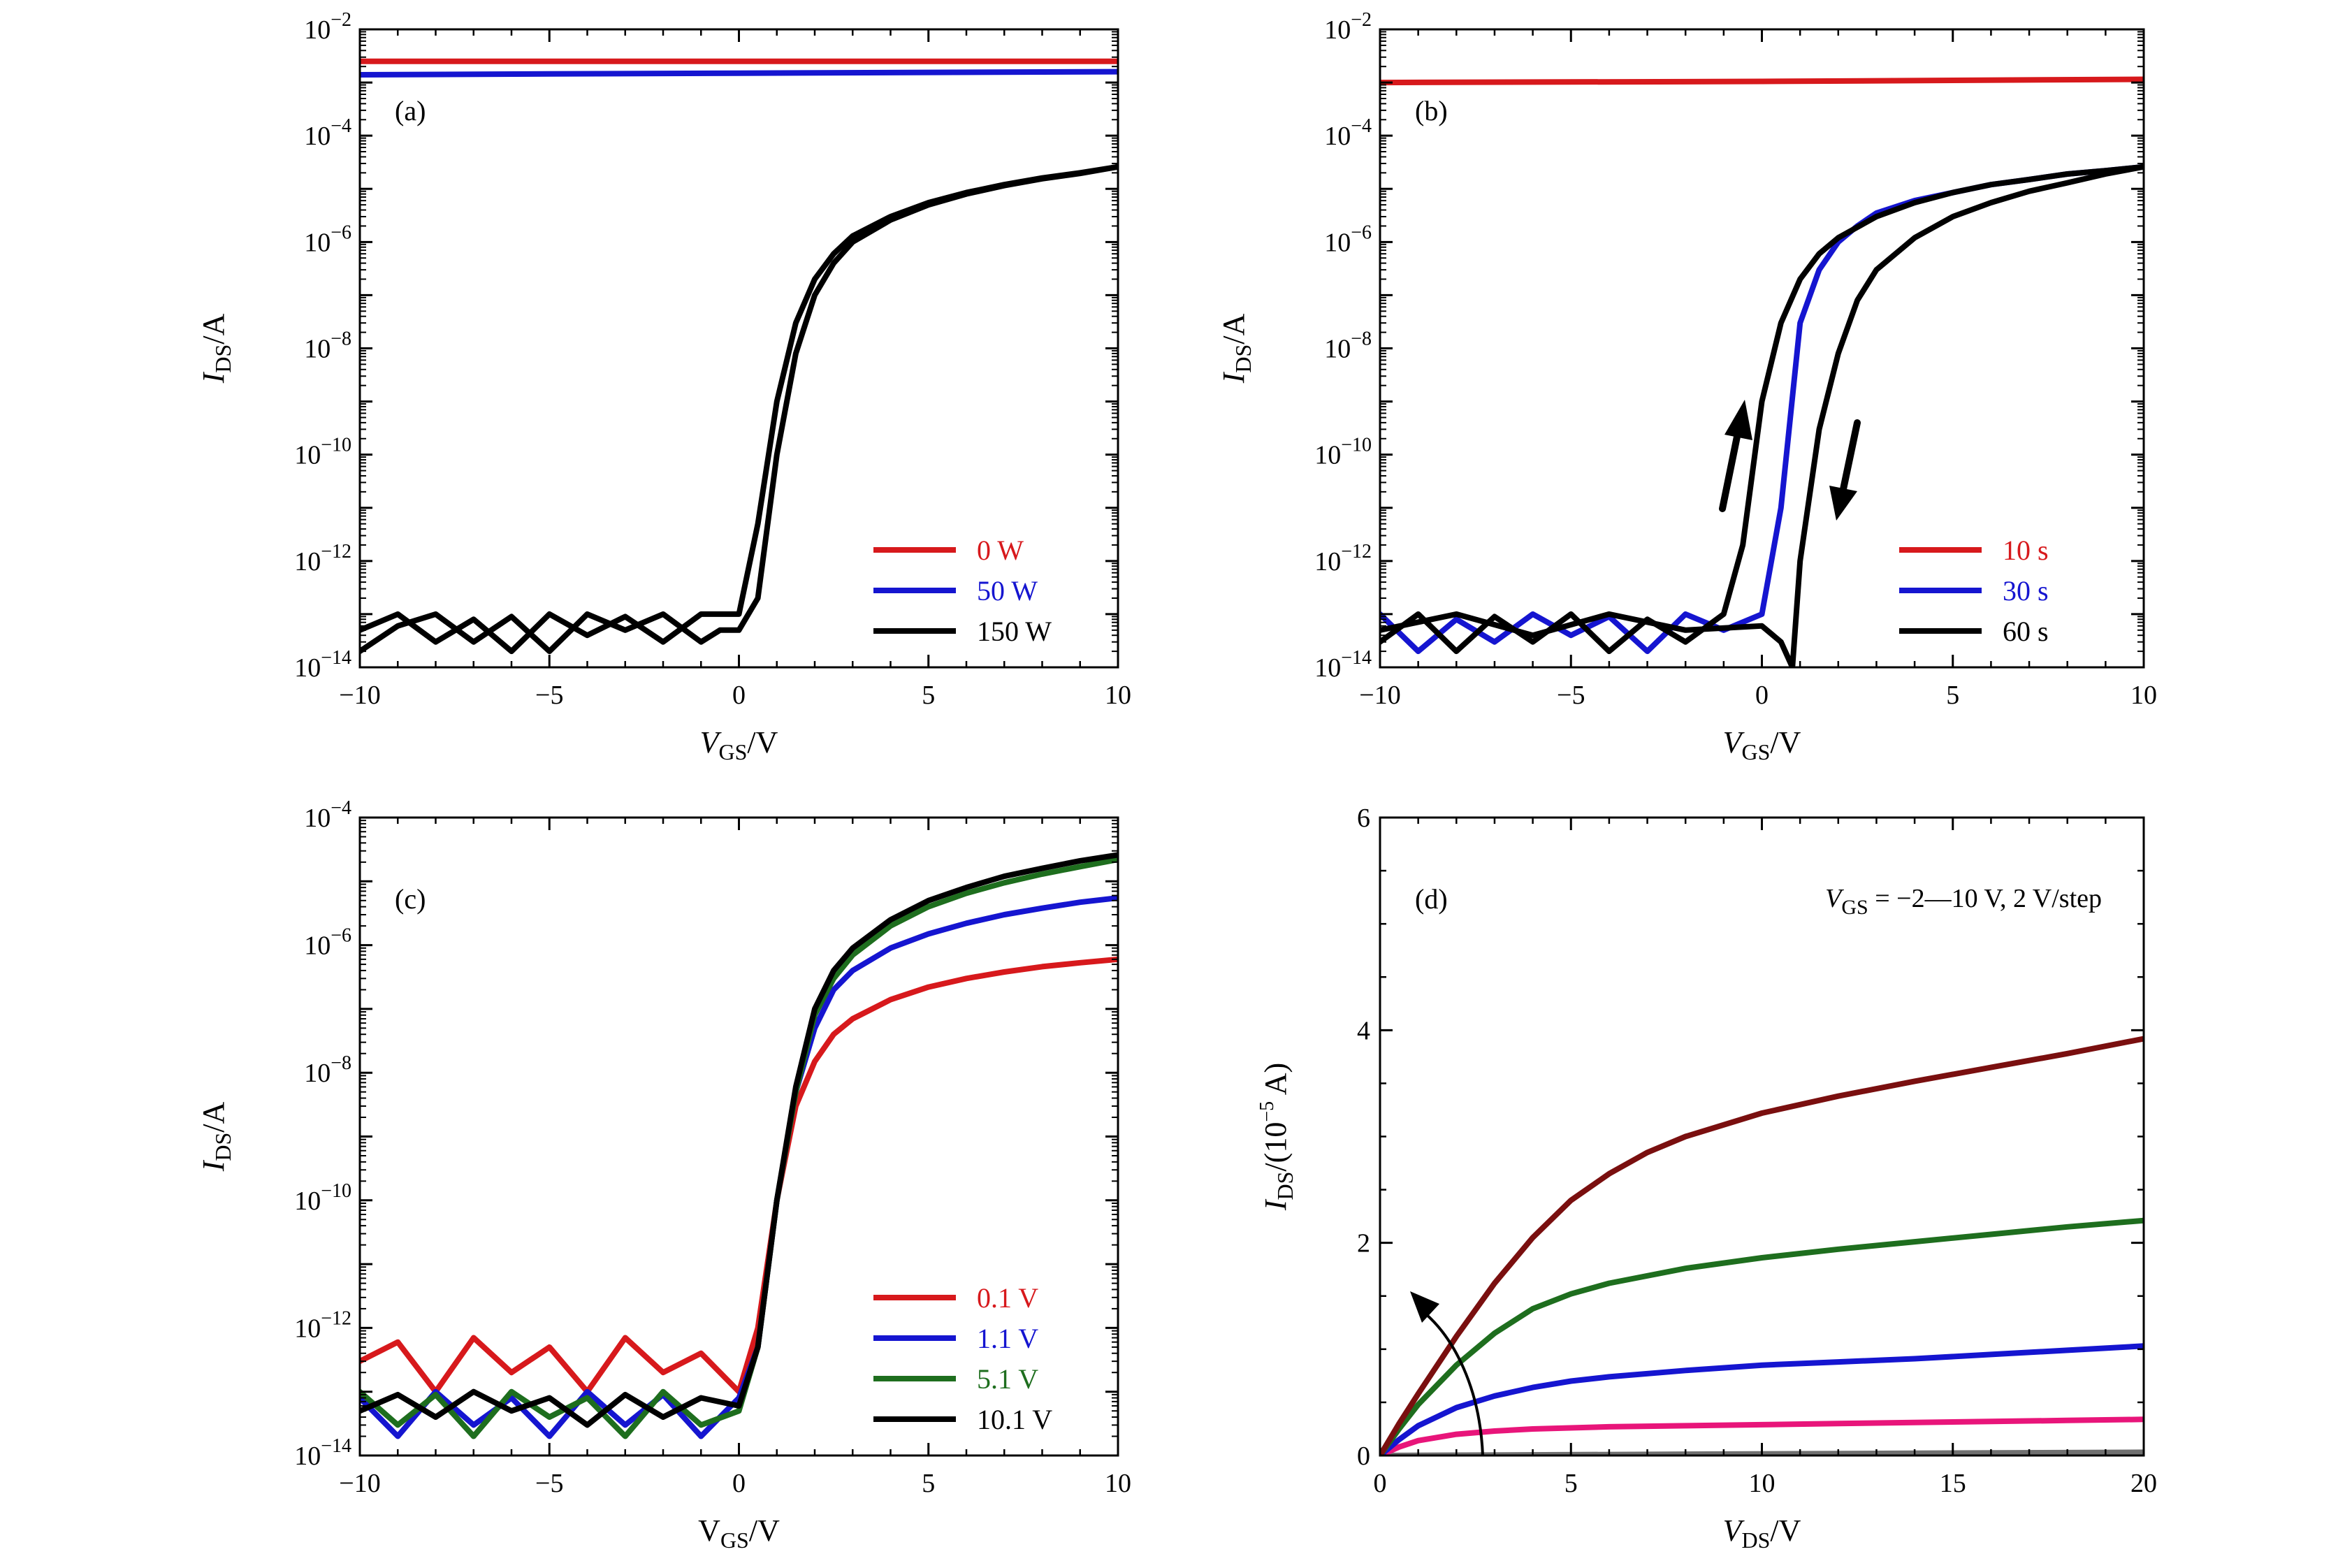  What do you see at coordinates (1007, 1338) in the screenshot?
I see `legend-label: 1.1 V` at bounding box center [1007, 1338].